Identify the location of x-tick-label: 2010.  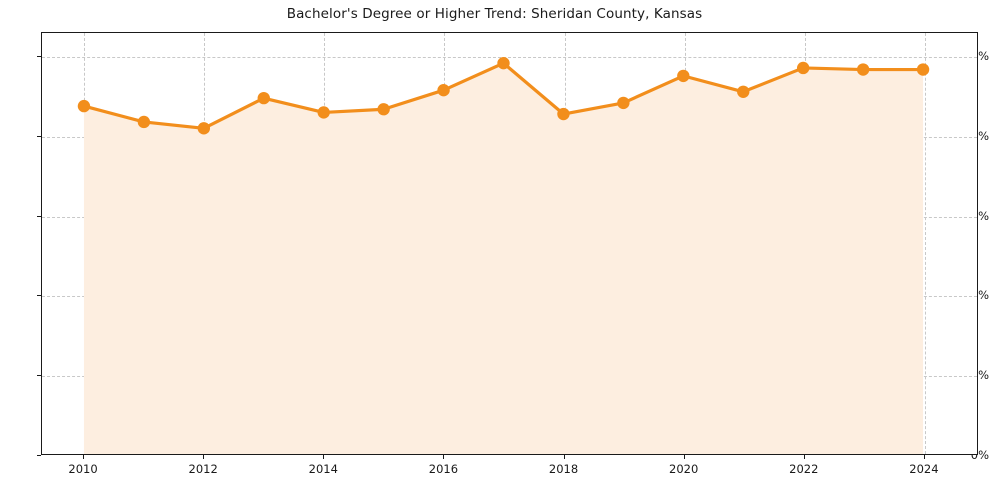
(83, 469).